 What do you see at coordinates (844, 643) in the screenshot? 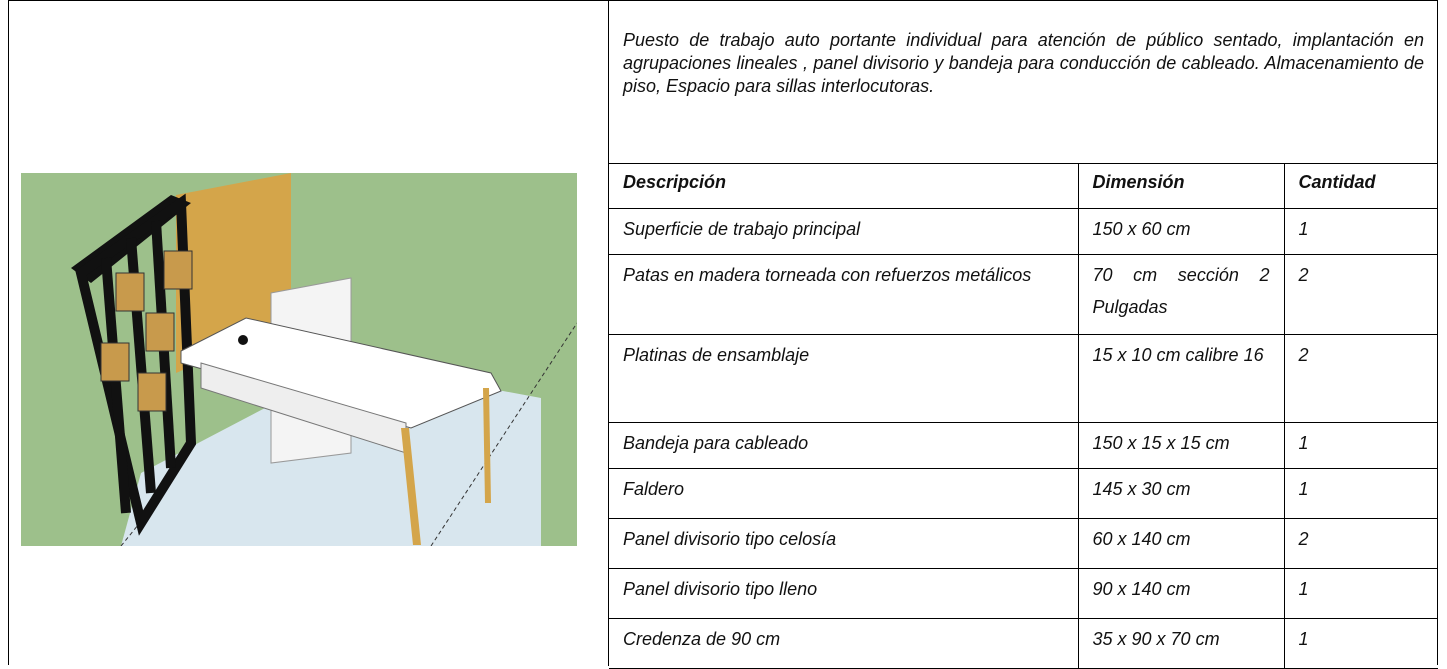
I see `table-cell: Credenza de 90 cm` at bounding box center [844, 643].